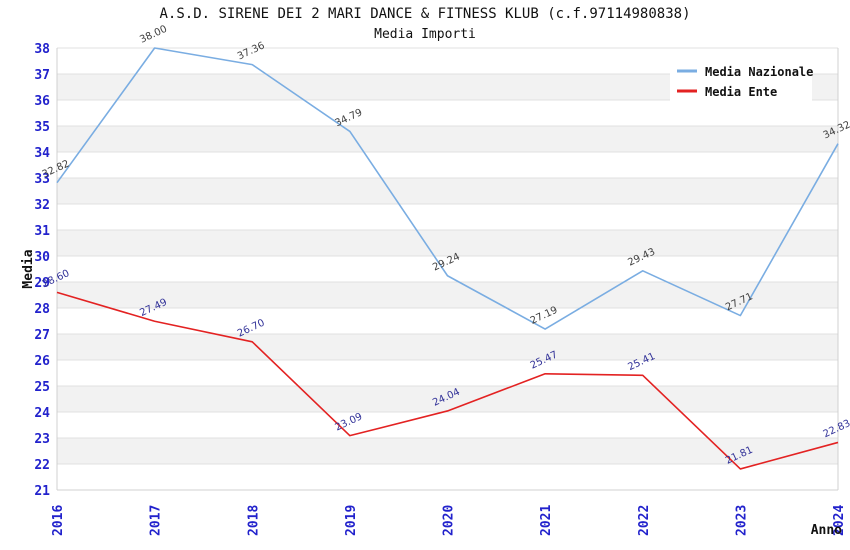 This screenshot has height=550, width=850. I want to click on svg-text: 28, so click(42, 309).